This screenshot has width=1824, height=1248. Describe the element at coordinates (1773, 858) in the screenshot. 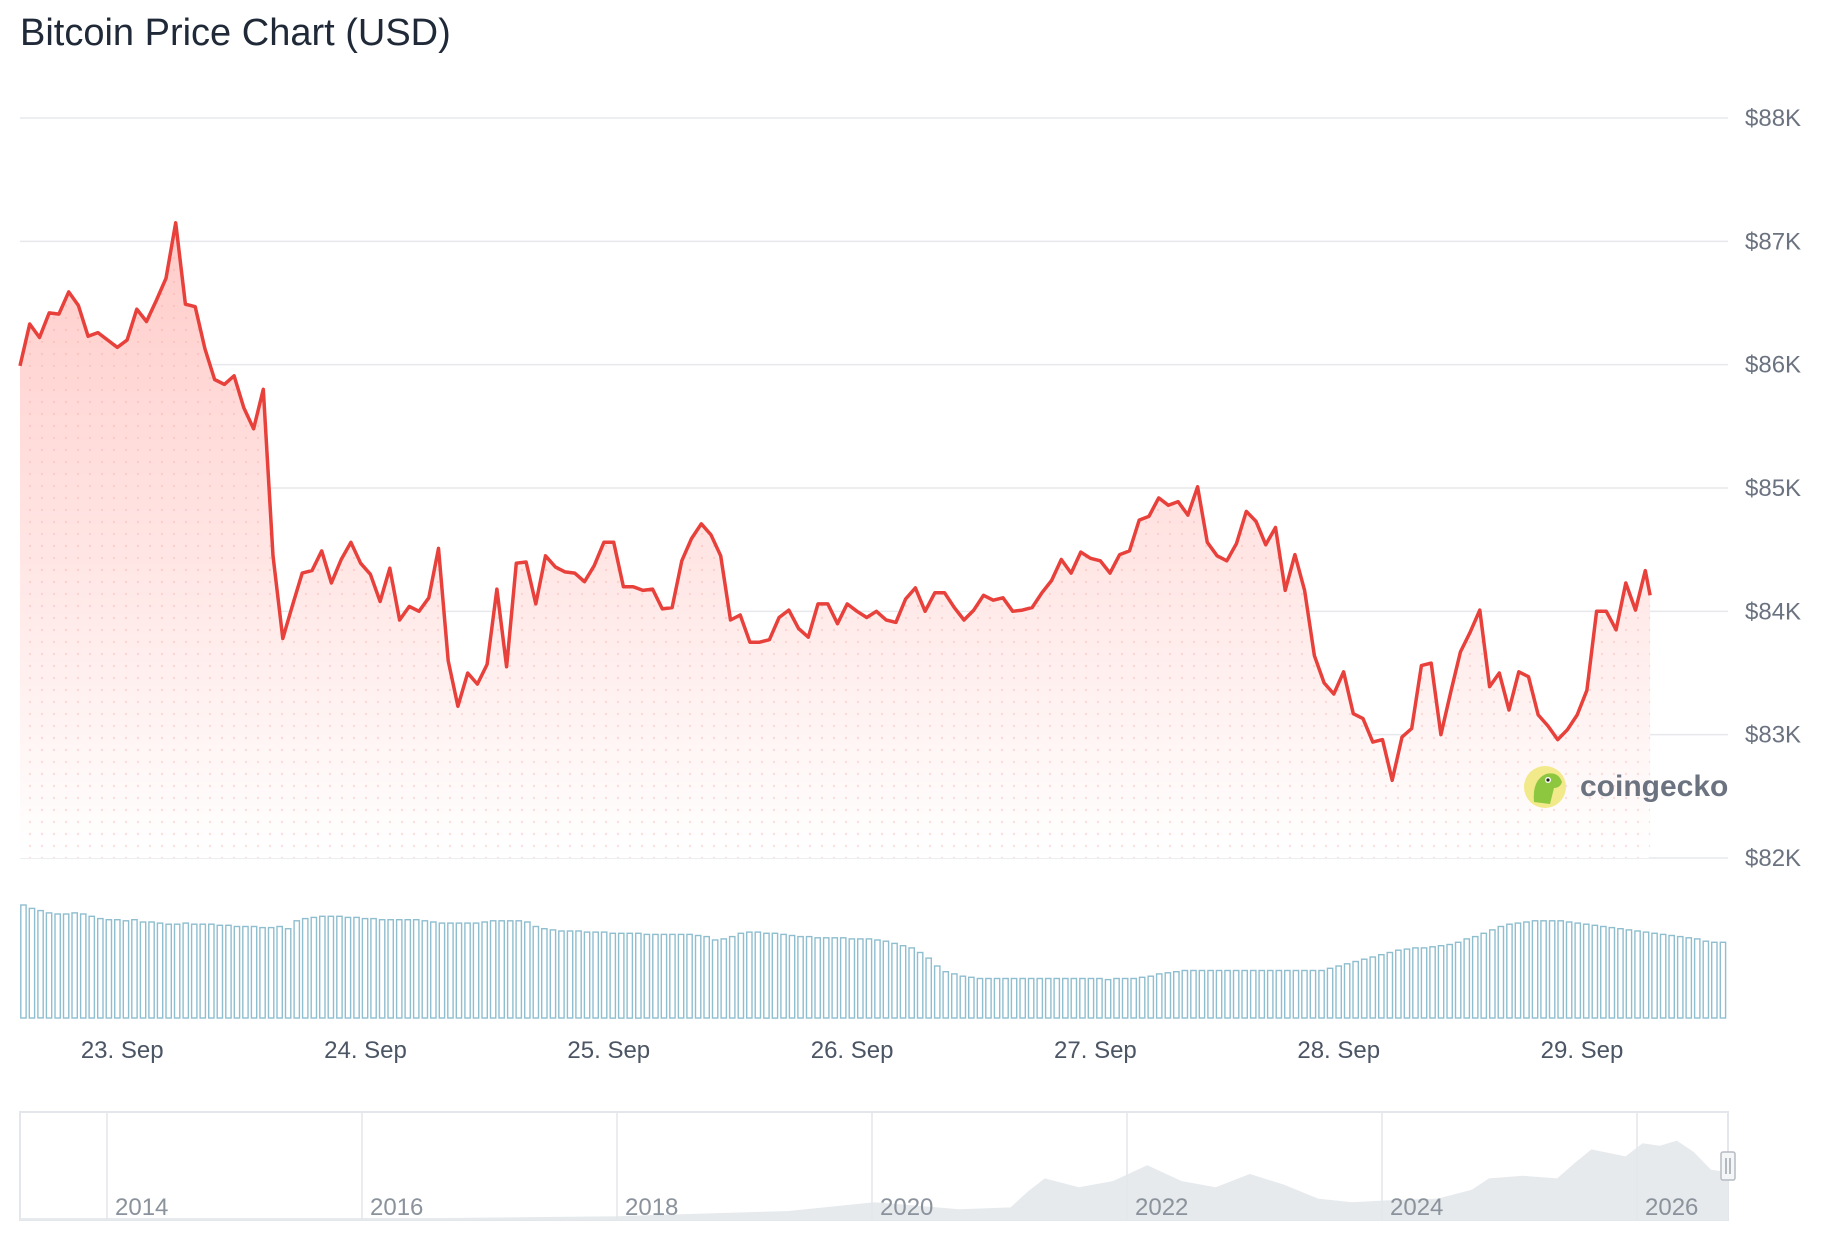

I see `y-tick-label: $82K` at that location.